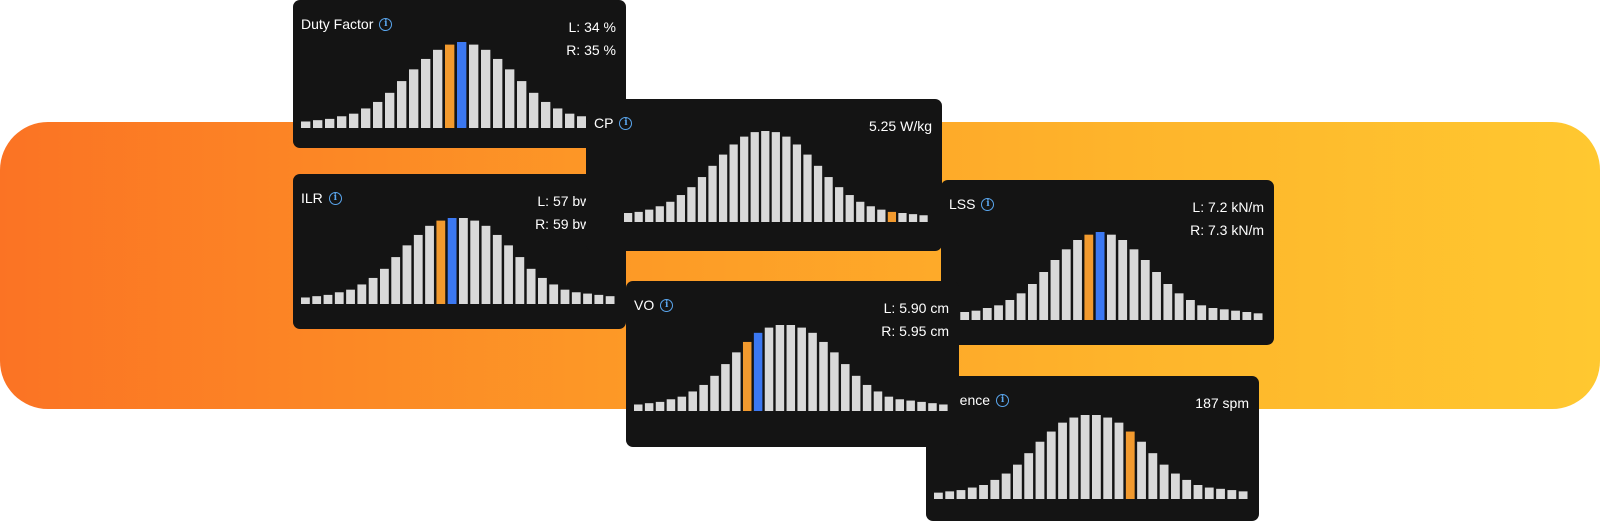  Describe the element at coordinates (900, 126) in the screenshot. I see `card-value: 5.25 W/kg` at that location.